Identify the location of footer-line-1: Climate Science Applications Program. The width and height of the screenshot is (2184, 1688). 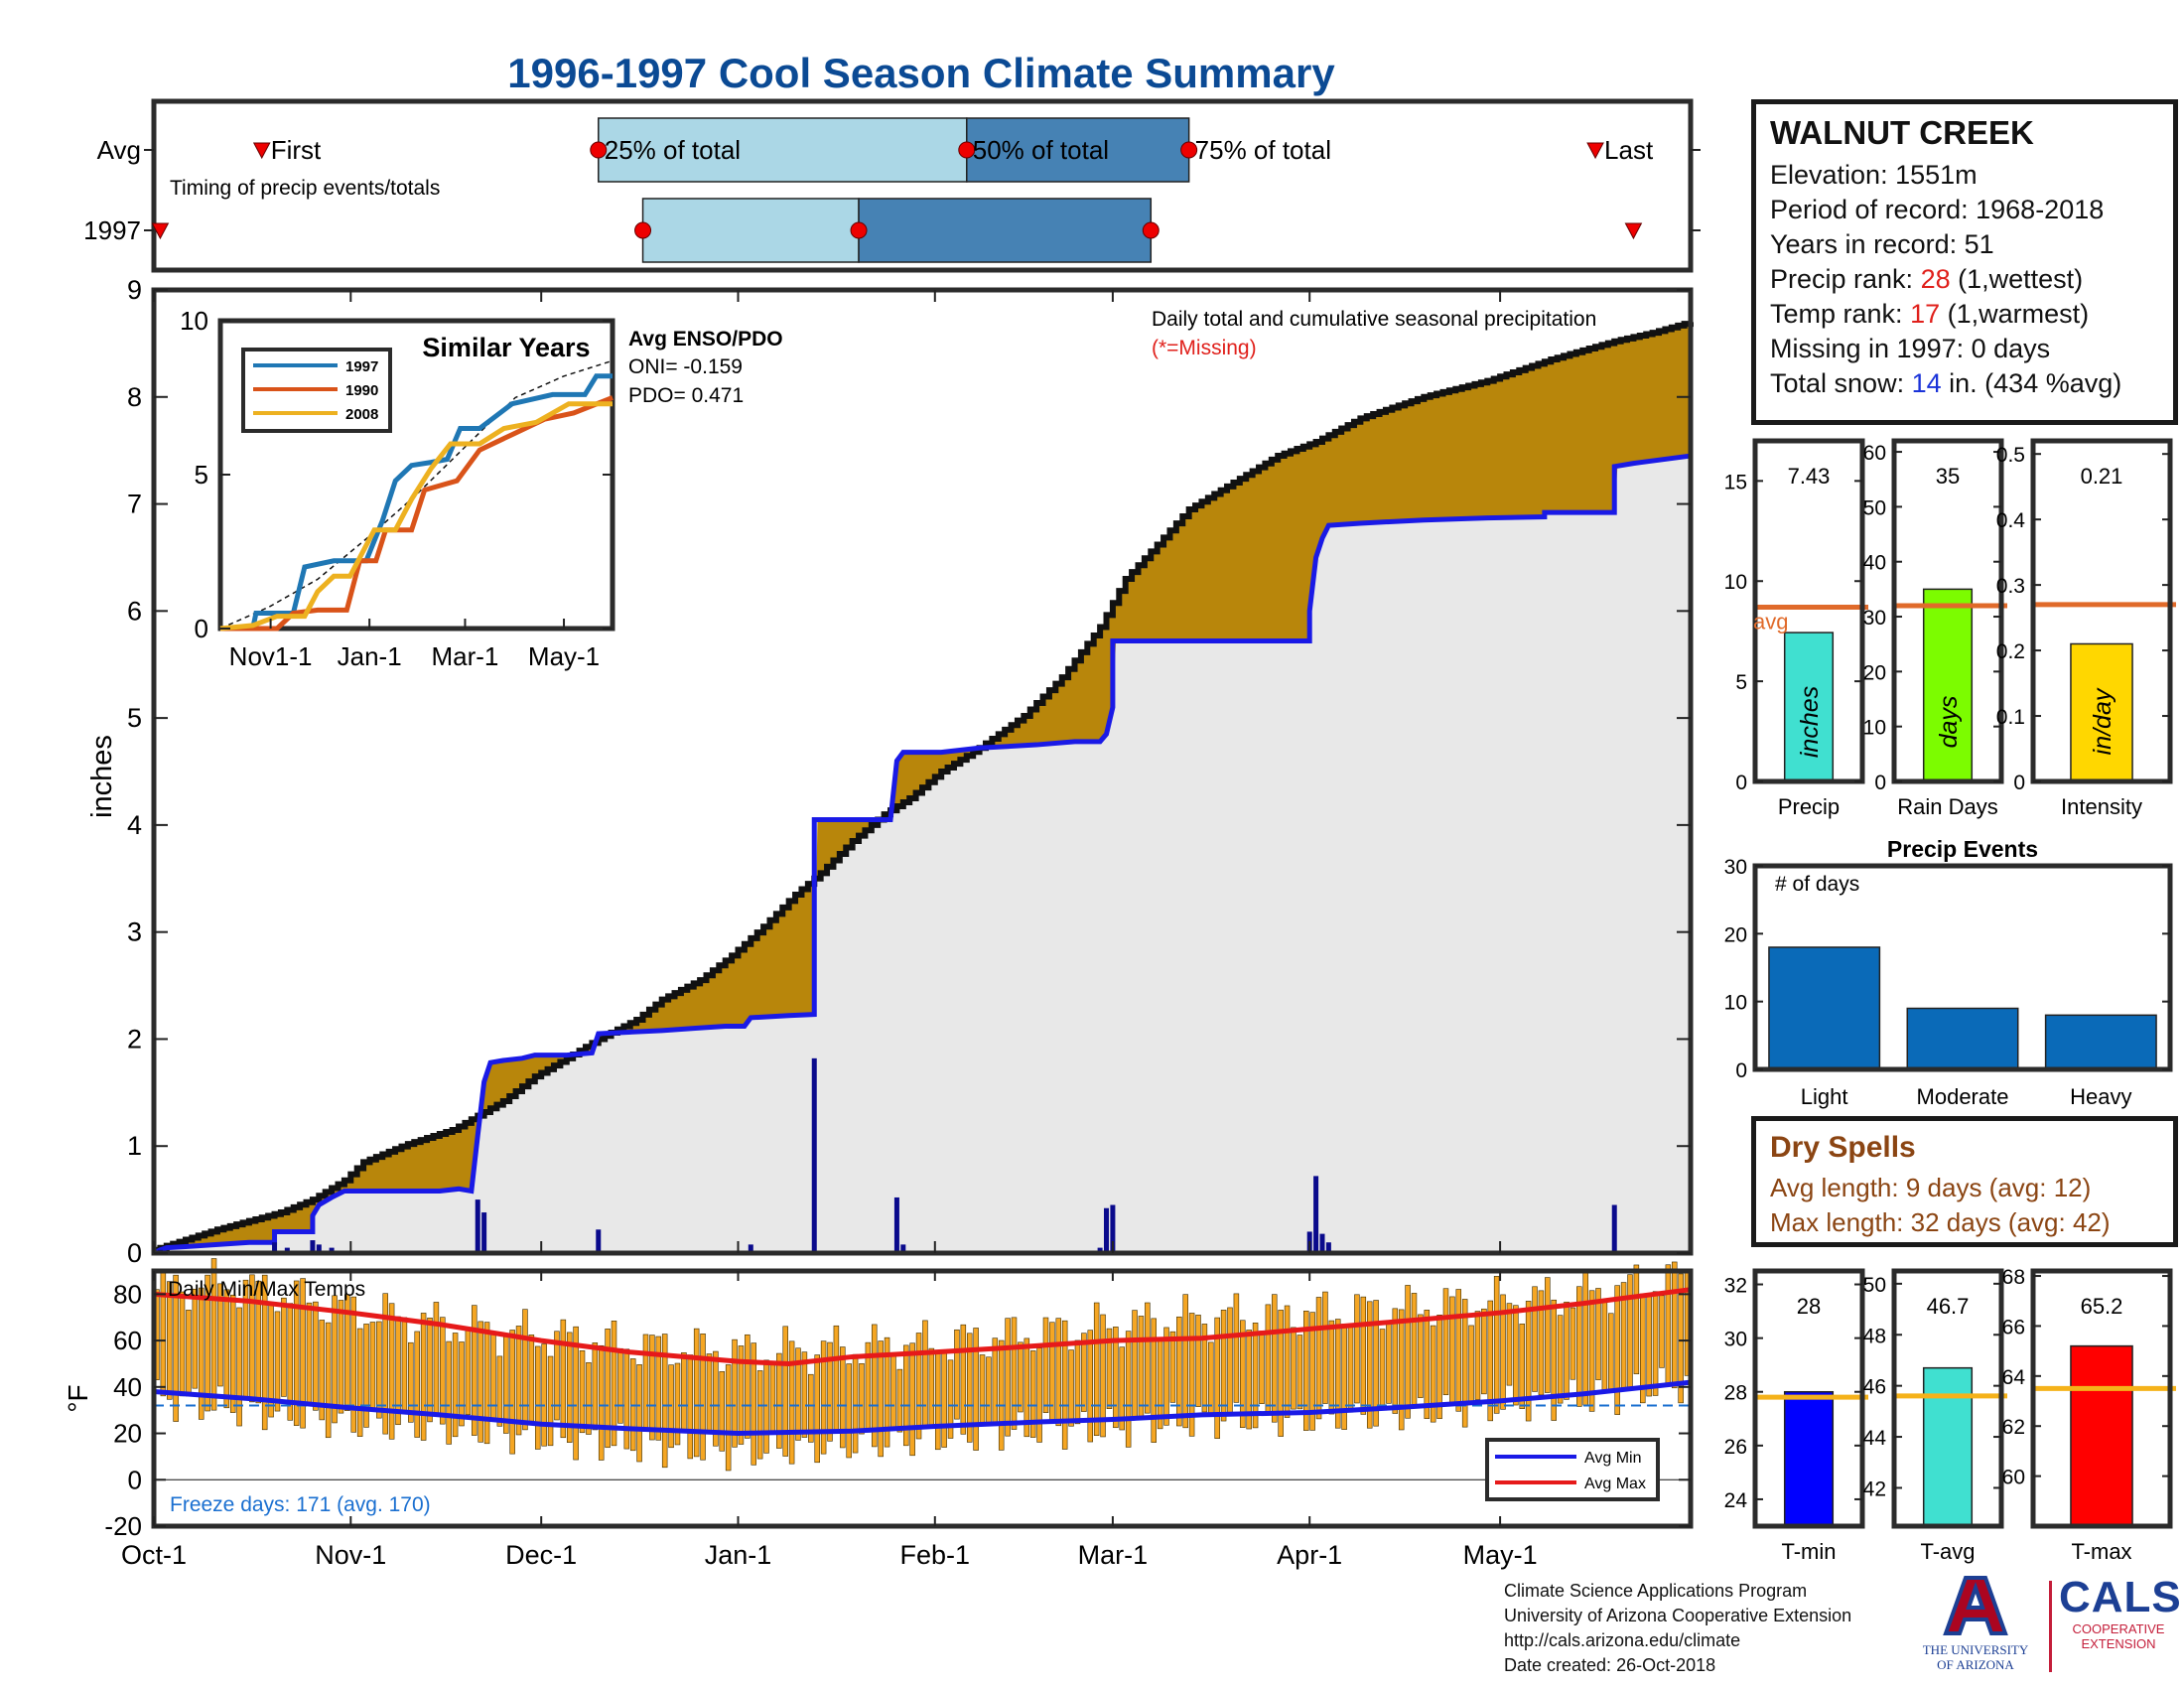
(1656, 1591).